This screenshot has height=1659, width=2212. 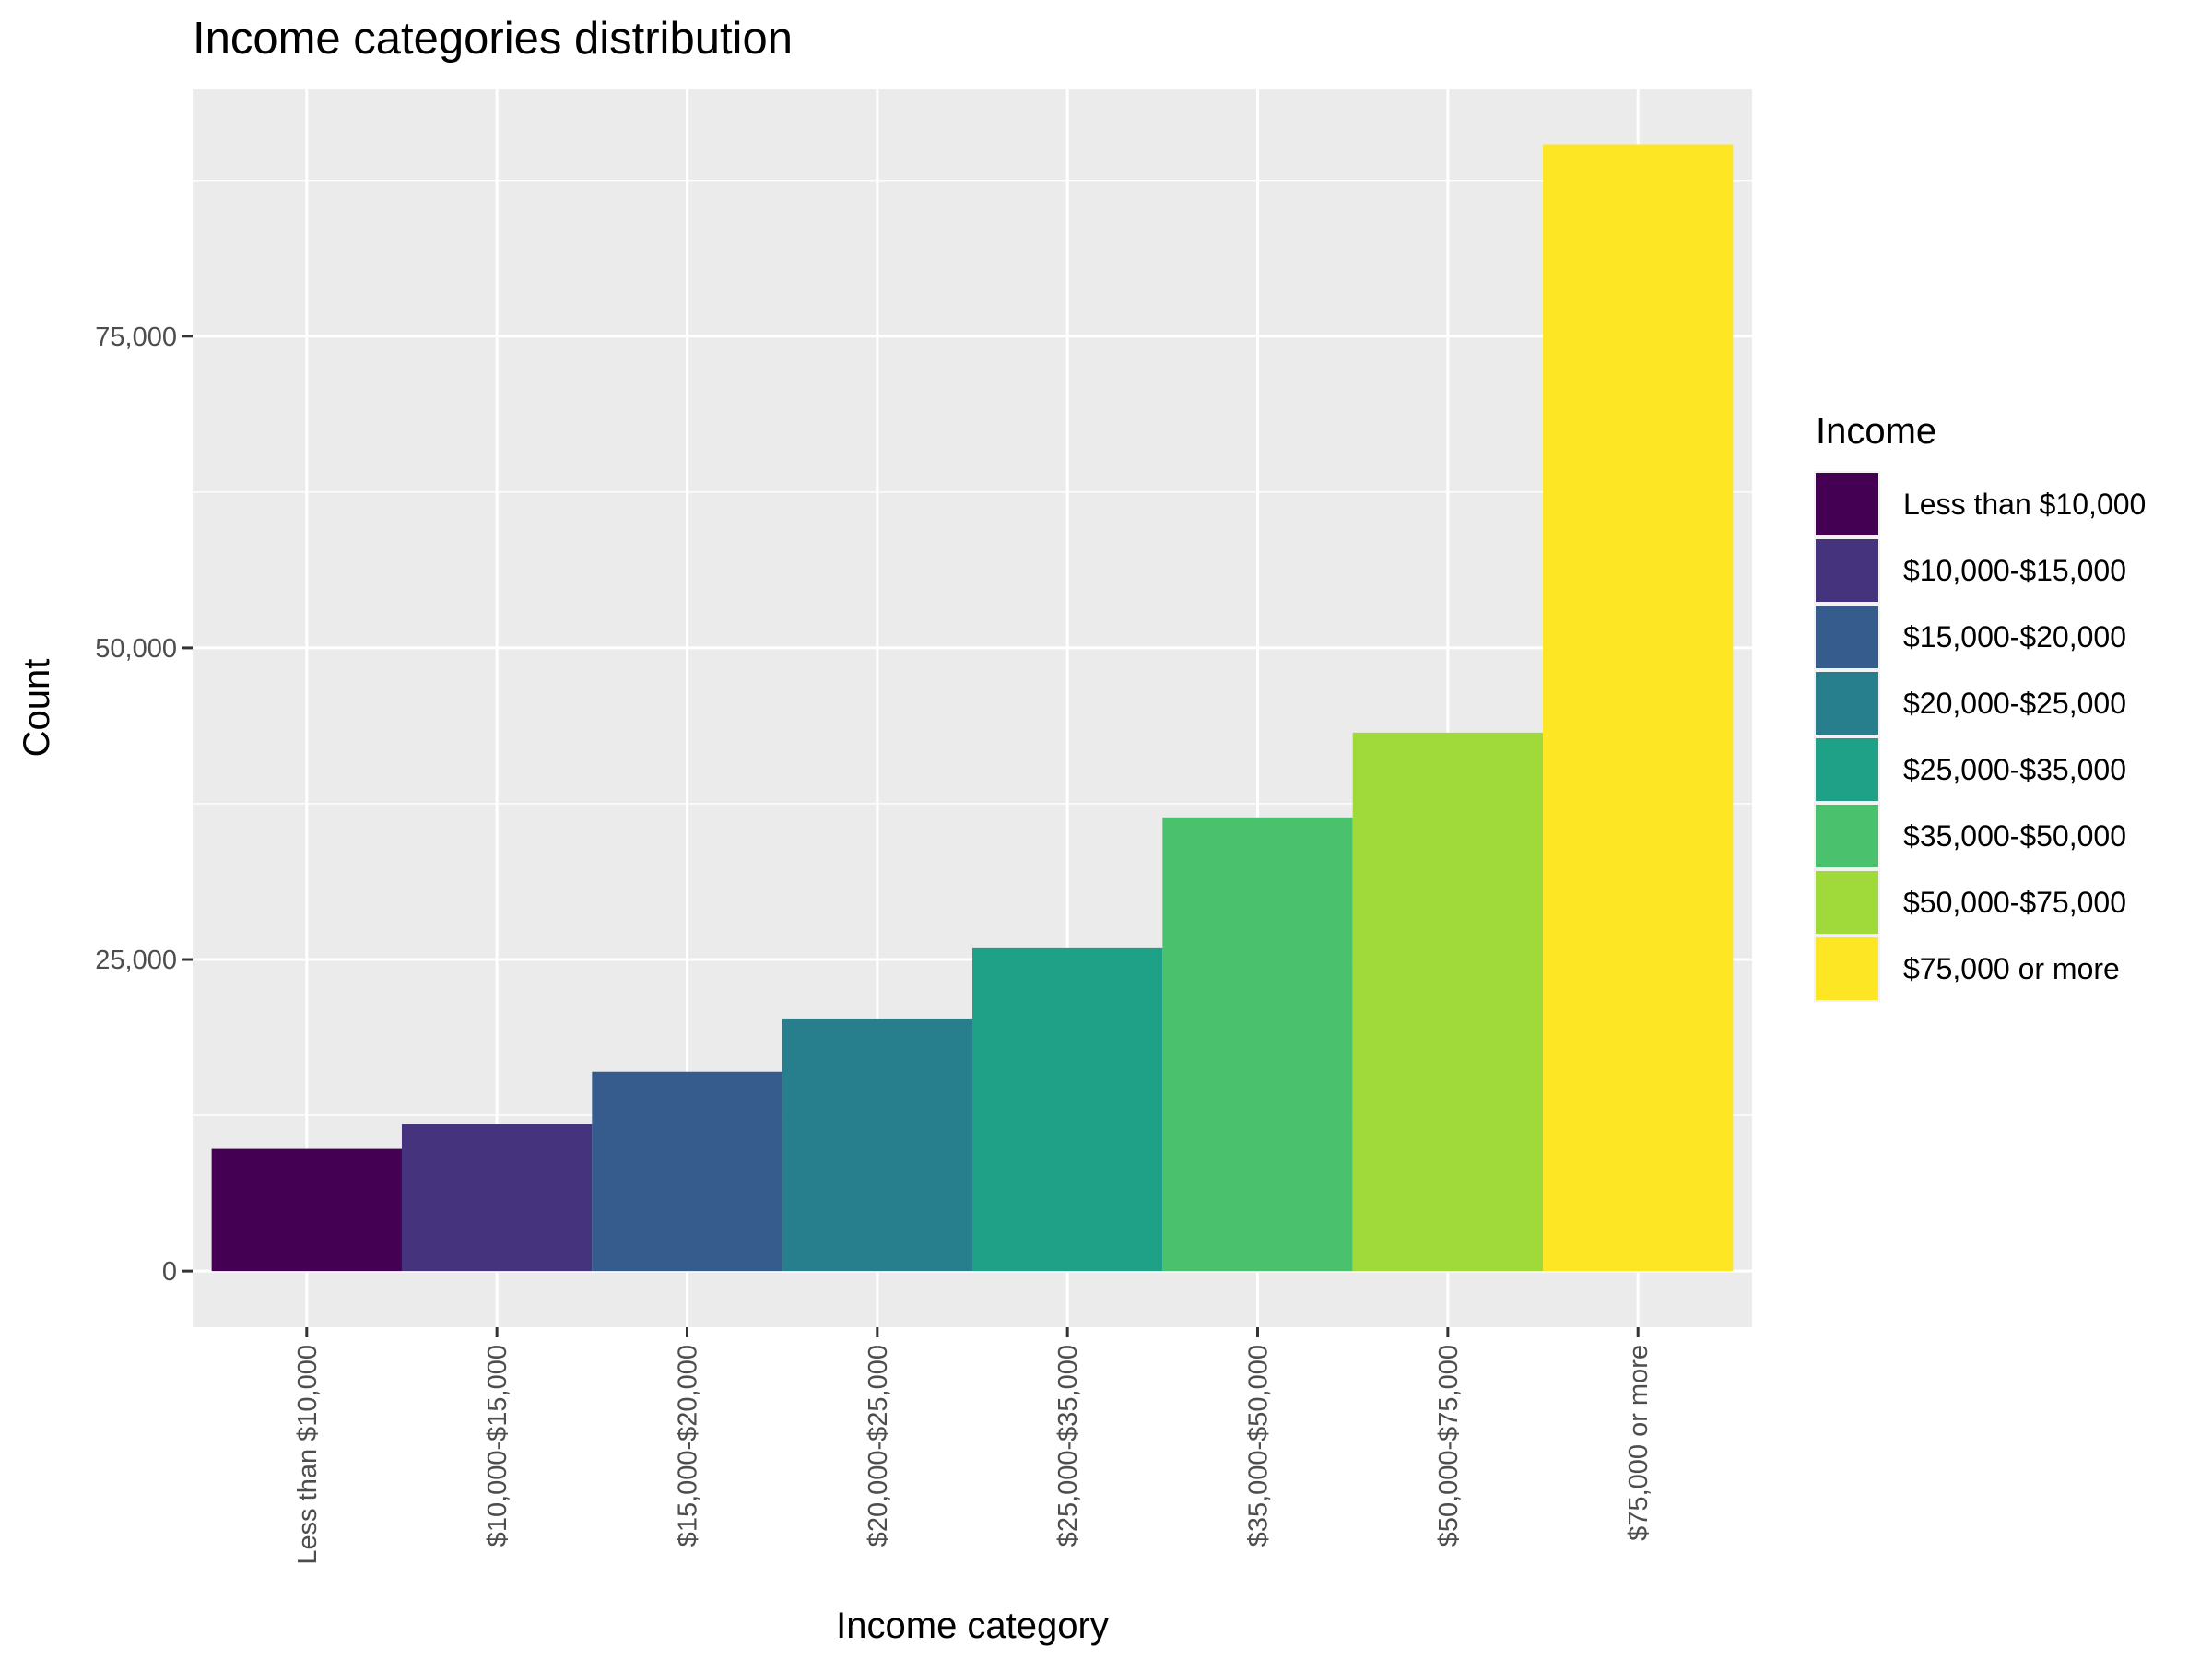 What do you see at coordinates (878, 1446) in the screenshot?
I see `x-tick-label: $20,000-$25,000` at bounding box center [878, 1446].